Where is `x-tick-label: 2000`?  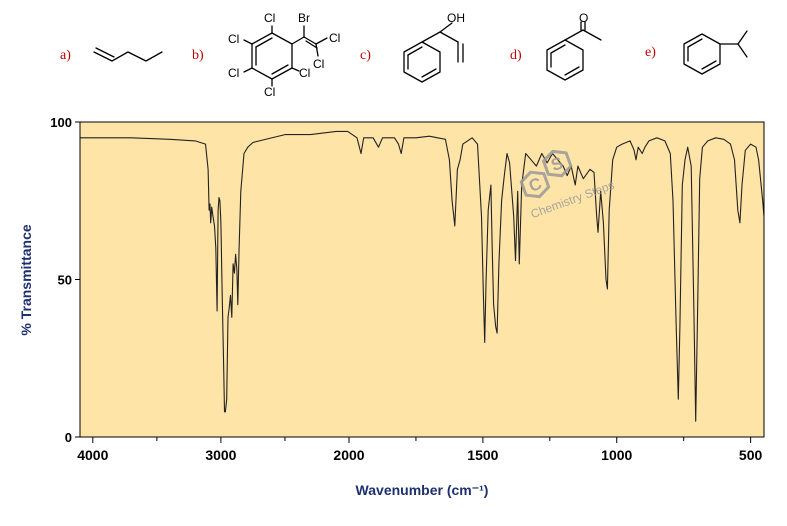
x-tick-label: 2000 is located at coordinates (348, 455).